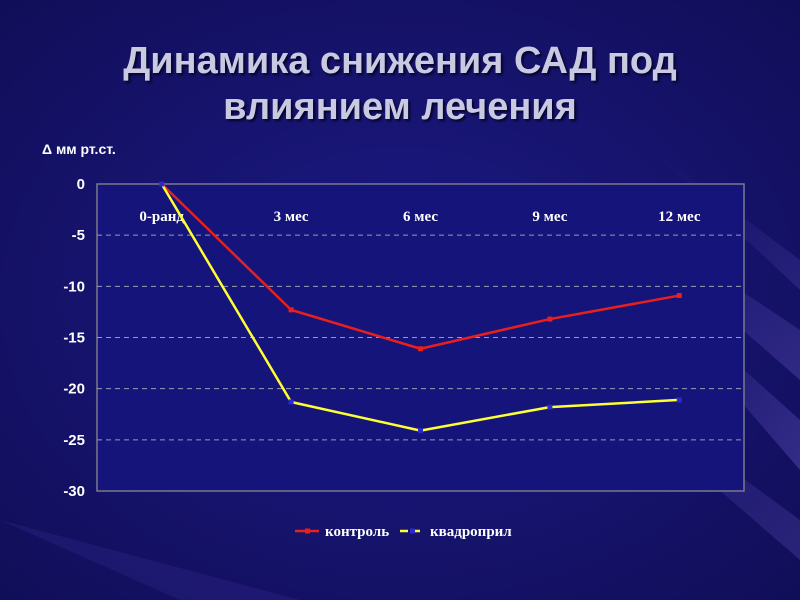 The image size is (800, 600). Describe the element at coordinates (400, 107) in the screenshot. I see `title-line-2: влиянием лечения` at that location.